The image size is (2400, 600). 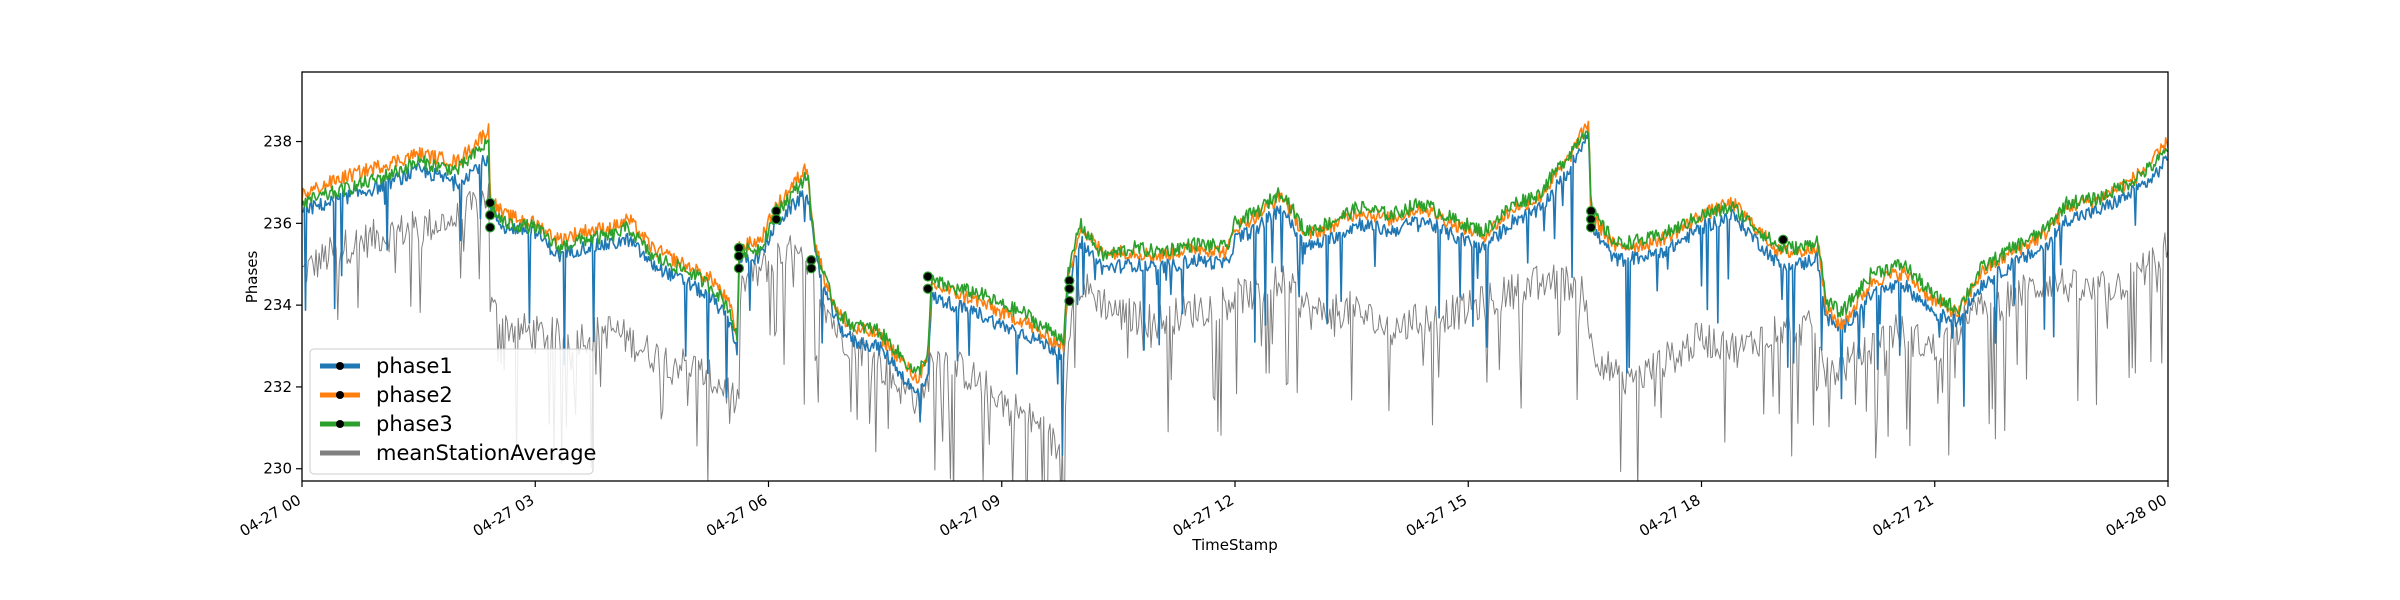 I want to click on x-tick-label-2: 04-27 06, so click(x=736, y=515).